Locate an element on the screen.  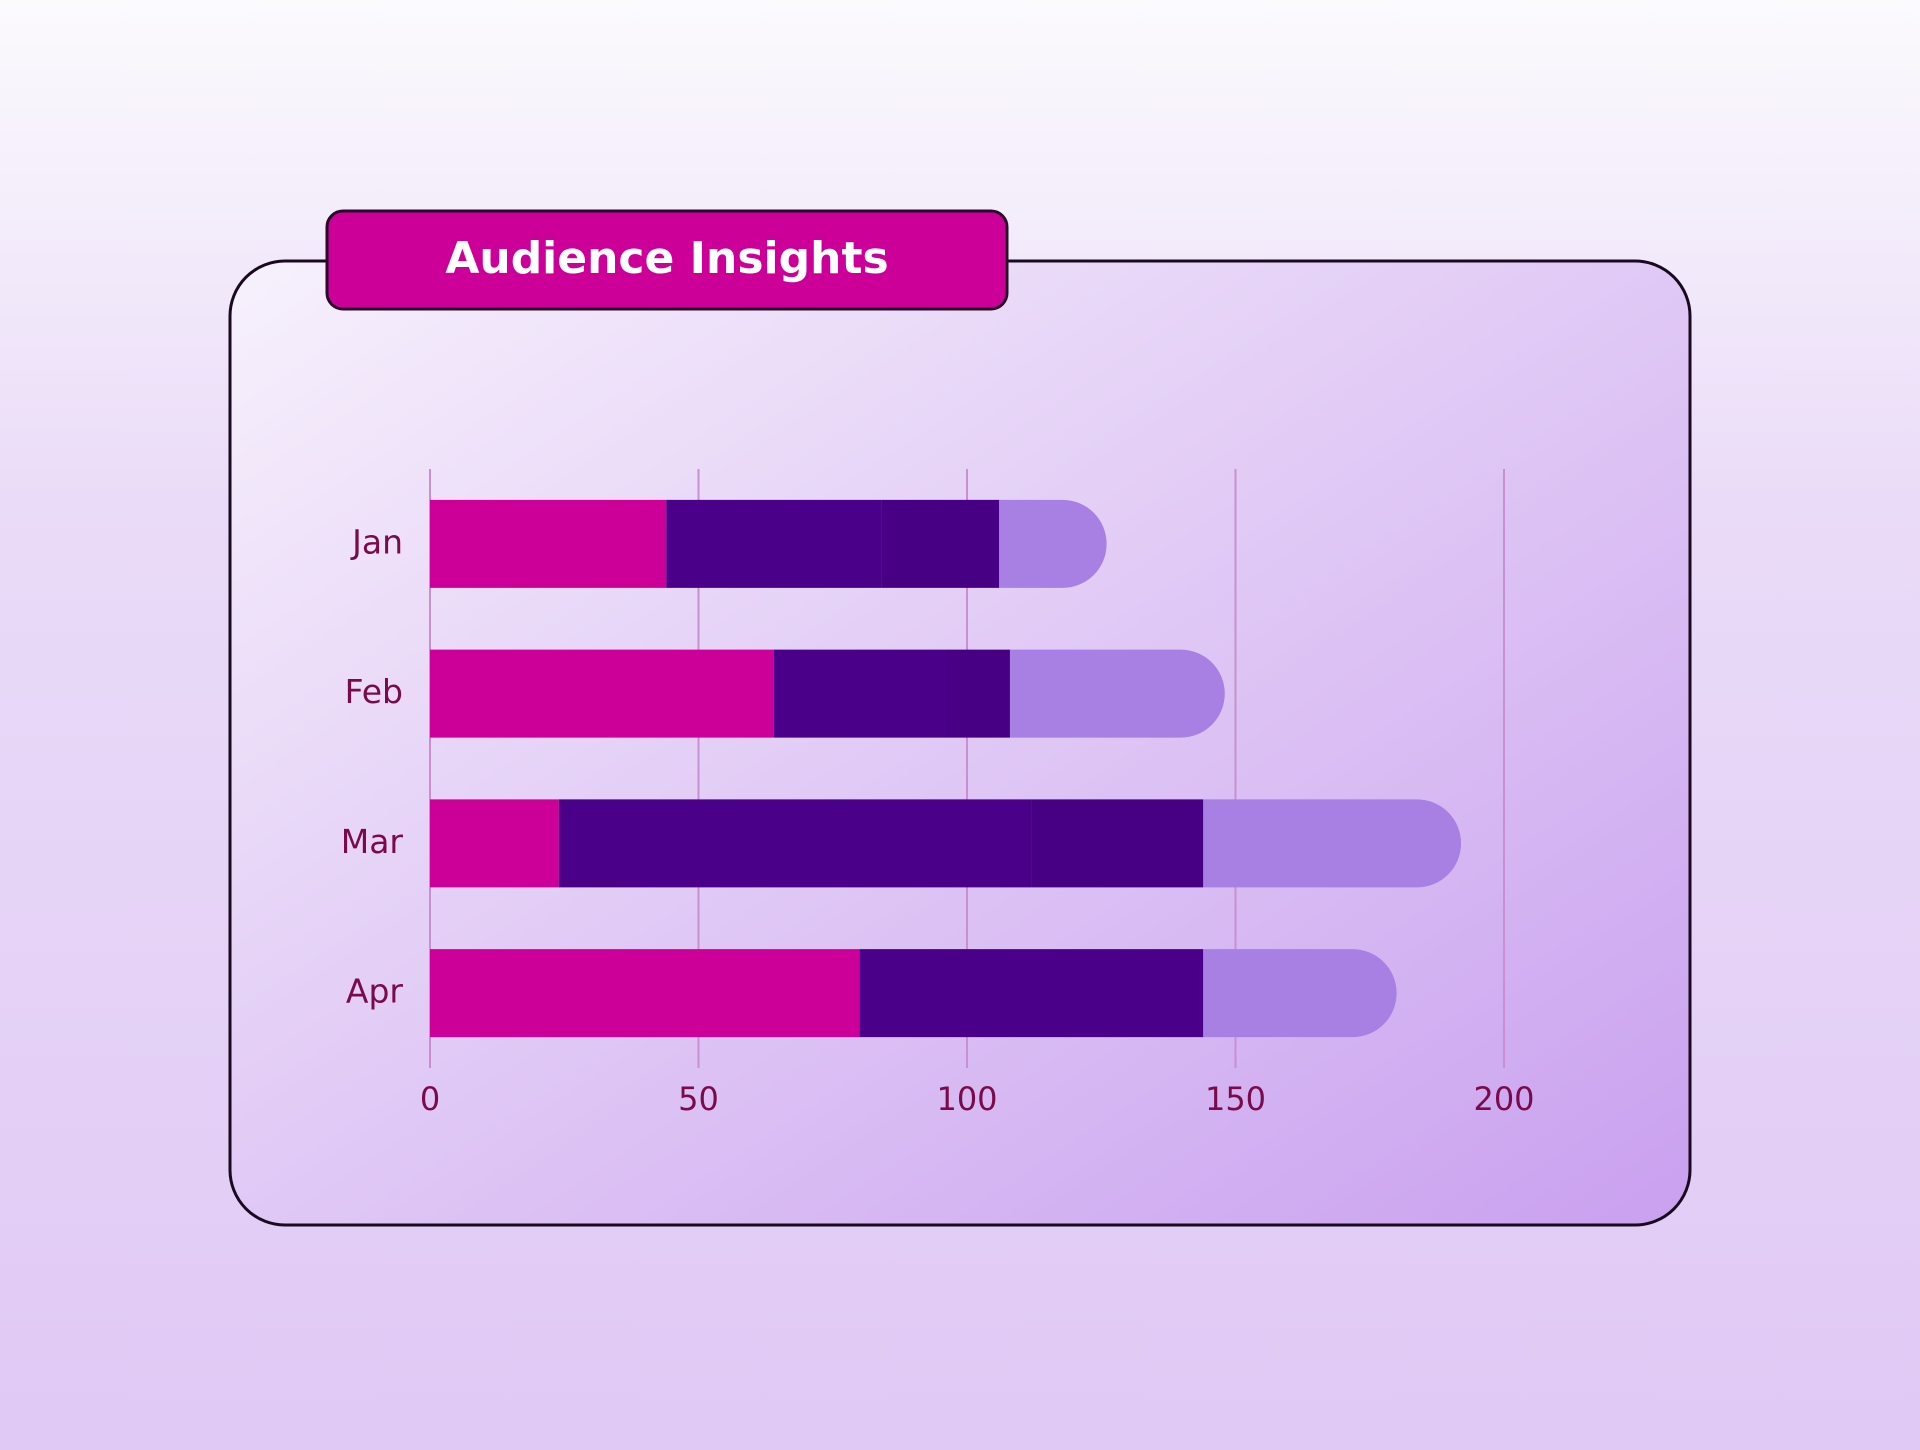
y-tick-label: Mar is located at coordinates (372, 841).